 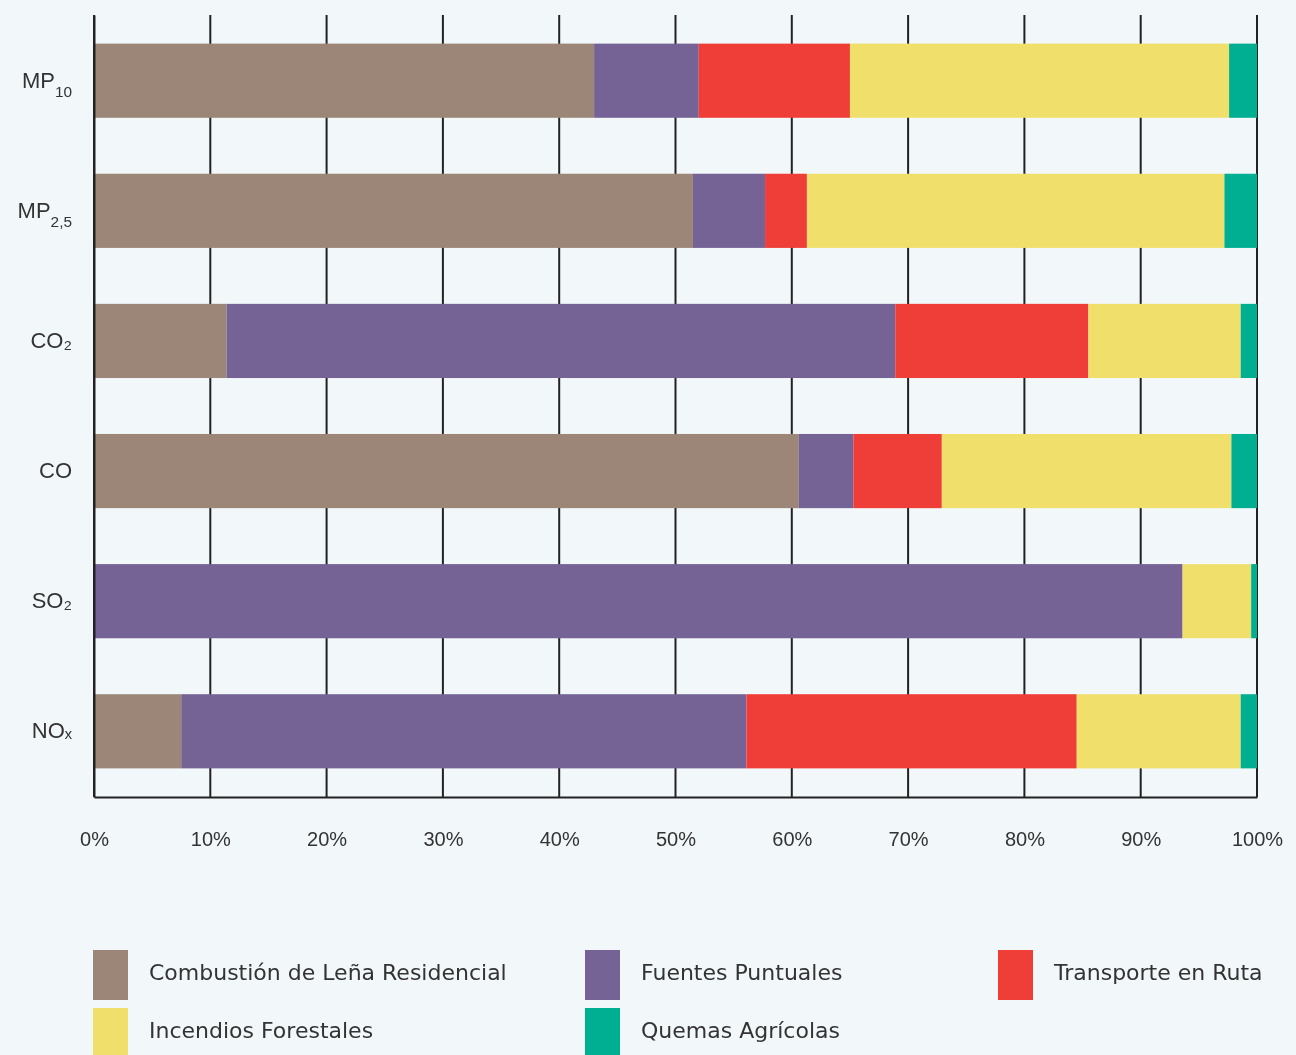 What do you see at coordinates (51, 340) in the screenshot?
I see `y-tick-label: CO₂` at bounding box center [51, 340].